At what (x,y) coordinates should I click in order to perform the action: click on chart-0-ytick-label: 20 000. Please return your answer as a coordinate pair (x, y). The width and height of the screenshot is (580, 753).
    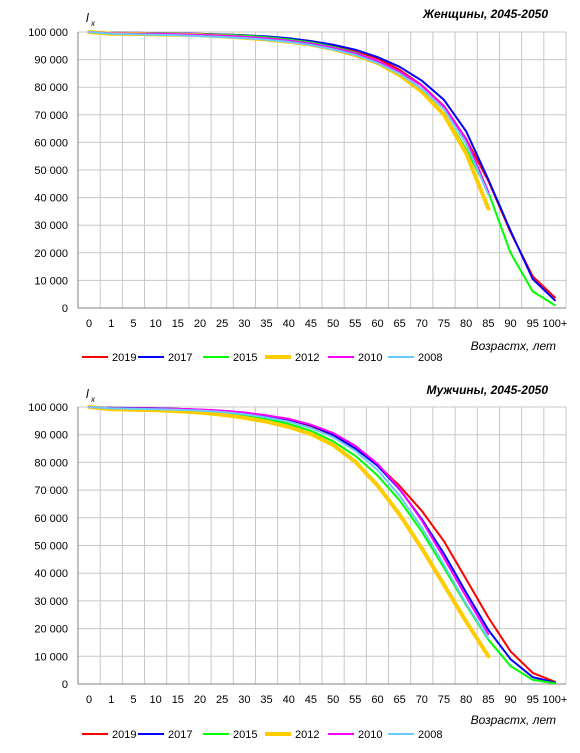
    Looking at the image, I should click on (51, 254).